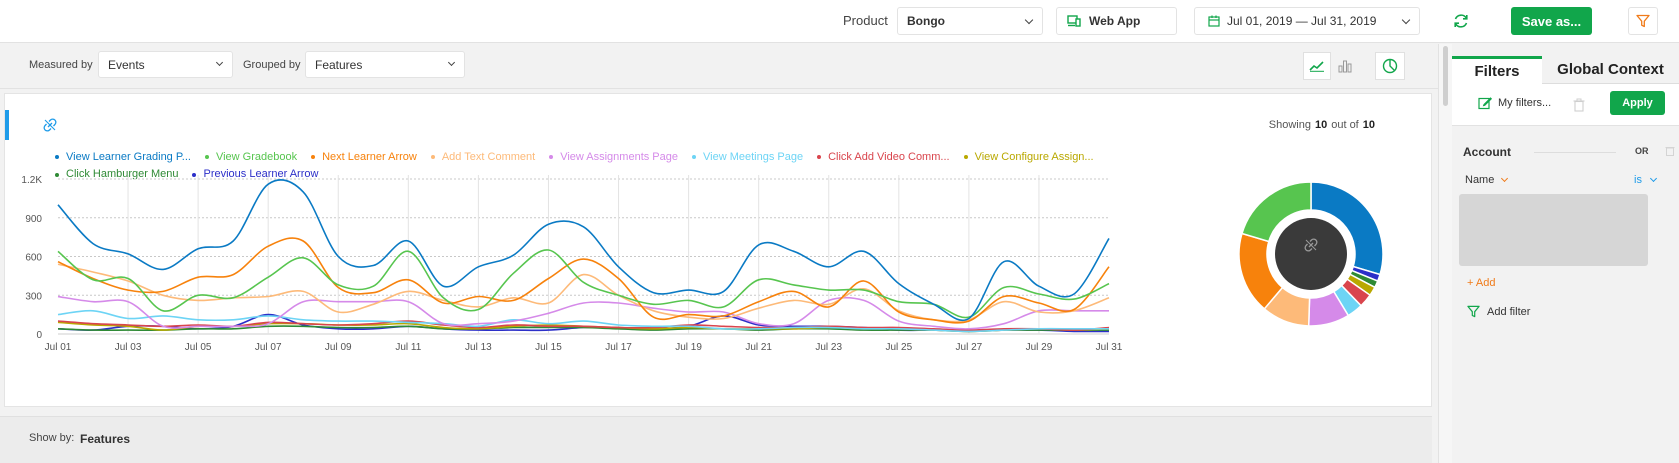 The width and height of the screenshot is (1679, 463). What do you see at coordinates (1487, 180) in the screenshot?
I see `field-name-select: Name` at bounding box center [1487, 180].